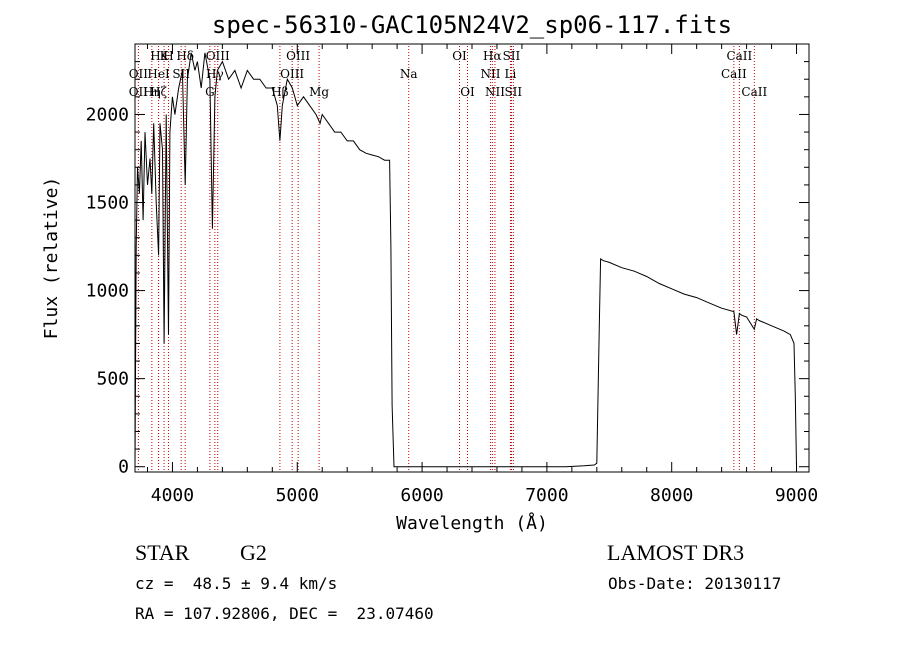  Describe the element at coordinates (492, 56) in the screenshot. I see `line-marker-label: Hα` at that location.